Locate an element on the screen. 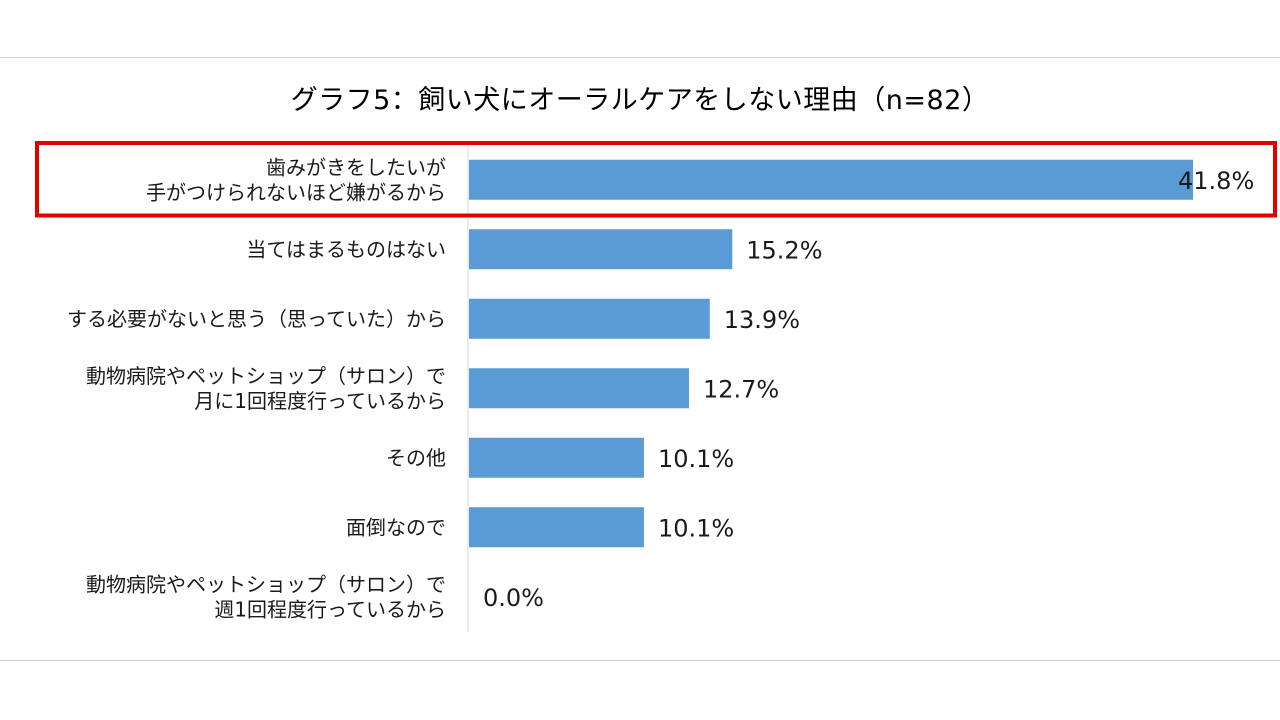 This screenshot has width=1280, height=720. value-label: 0.0% is located at coordinates (513, 598).